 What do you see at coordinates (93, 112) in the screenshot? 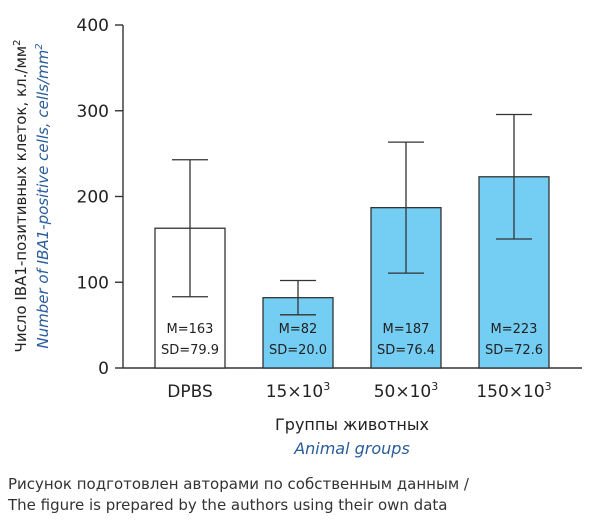
I see `y-tick-label: 300` at bounding box center [93, 112].